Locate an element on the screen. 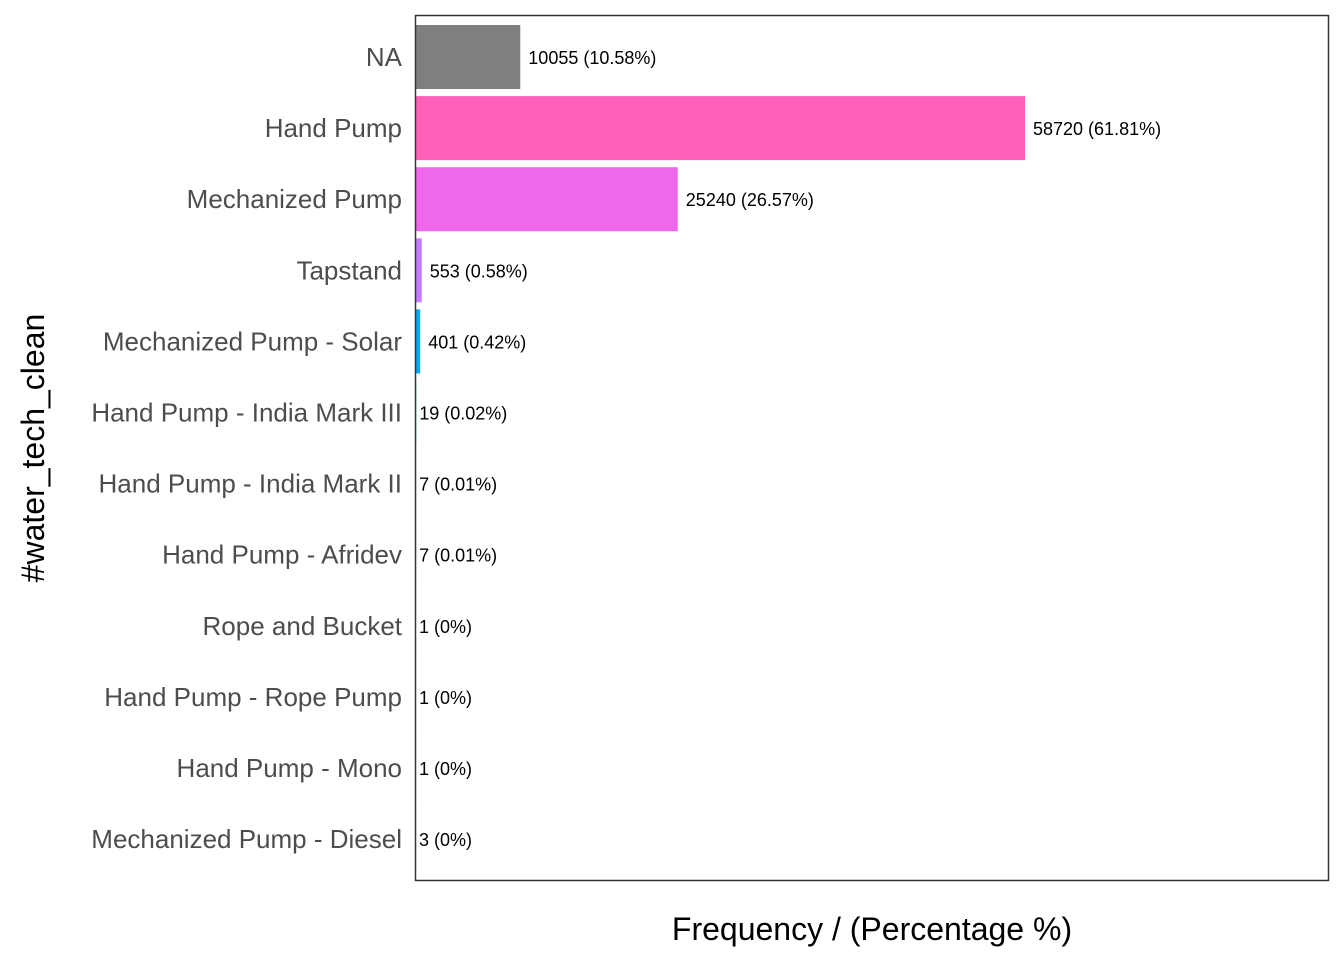  y-tick-label: Rope and Bucket is located at coordinates (303, 626).